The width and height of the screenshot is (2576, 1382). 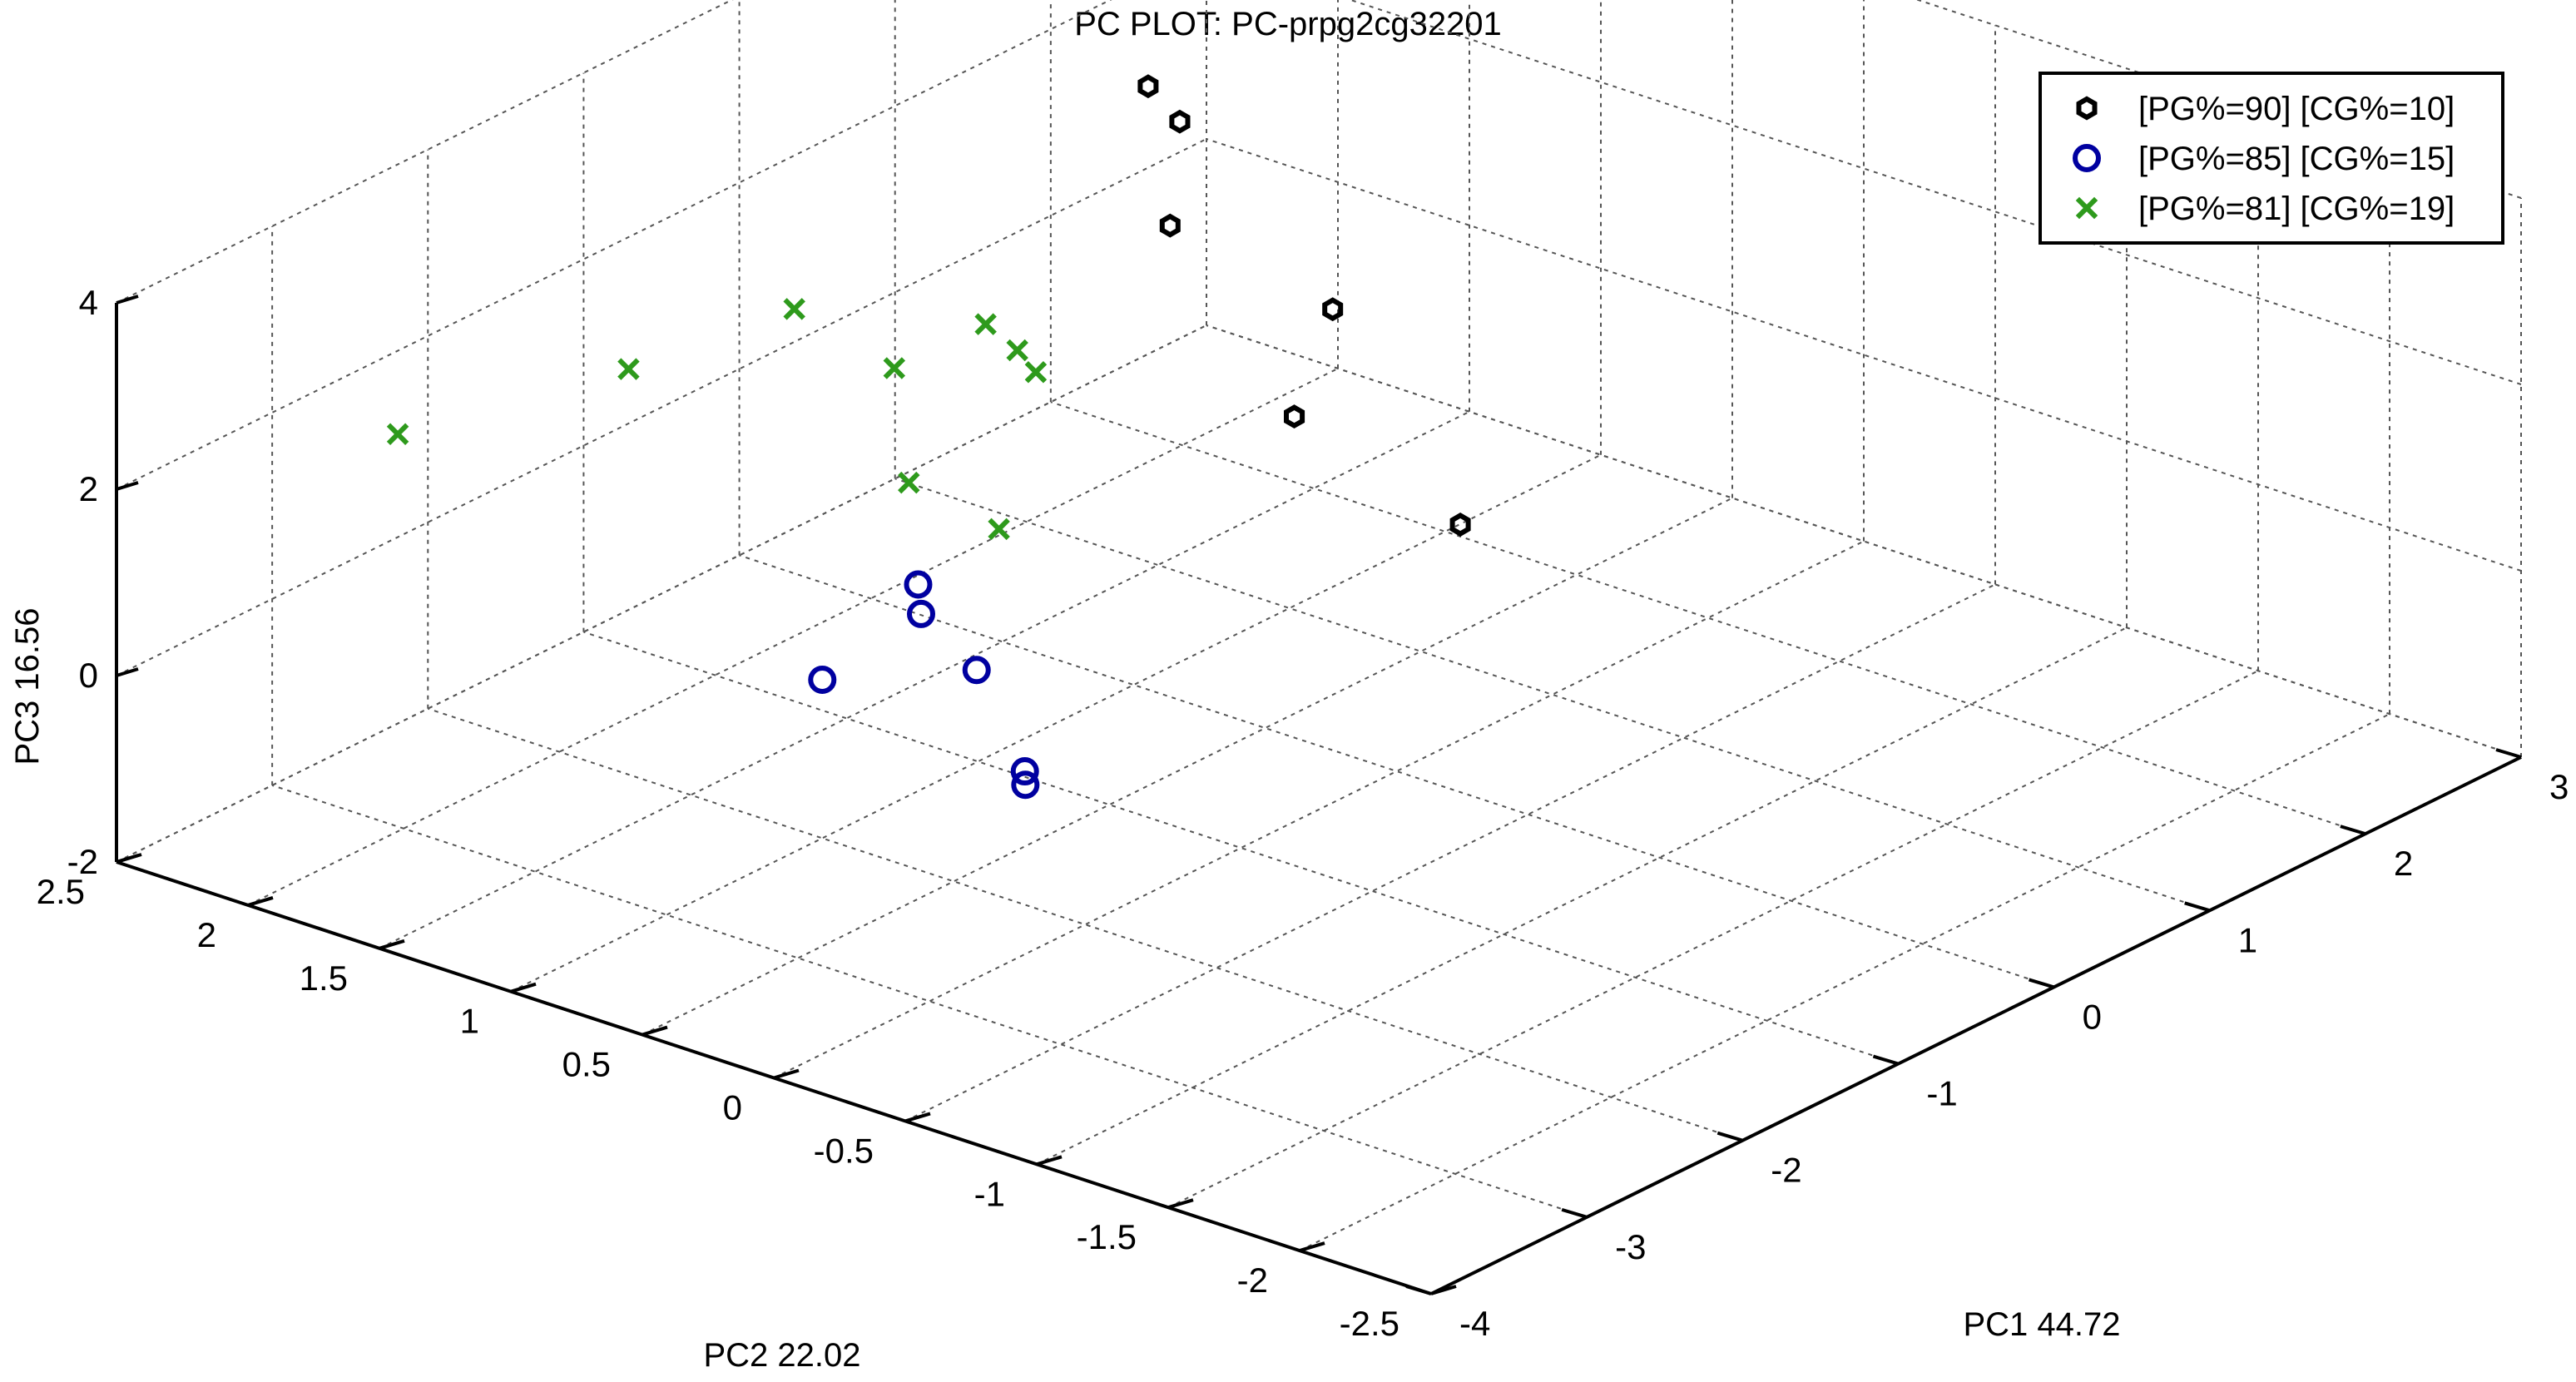 I want to click on x-tick-label: 1, so click(x=2248, y=939).